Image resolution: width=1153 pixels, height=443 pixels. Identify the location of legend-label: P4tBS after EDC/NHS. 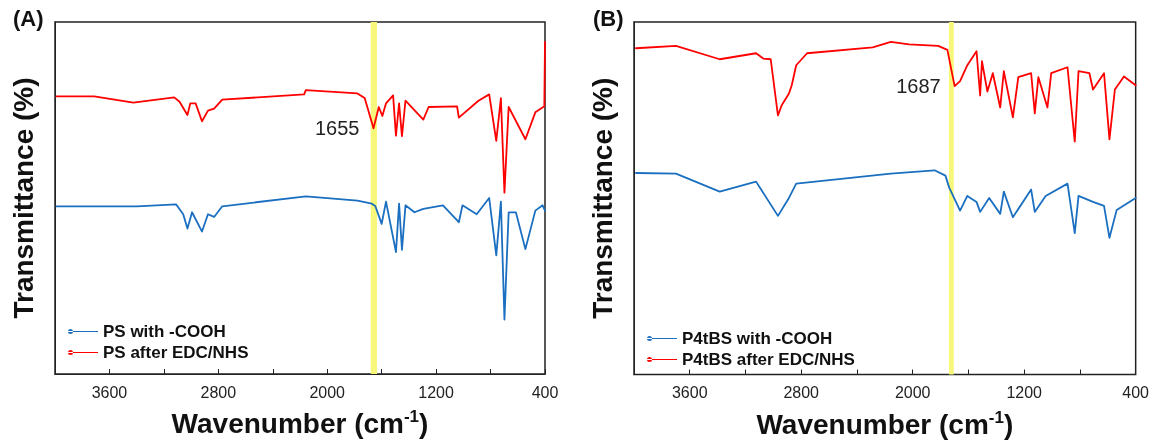
(768, 359).